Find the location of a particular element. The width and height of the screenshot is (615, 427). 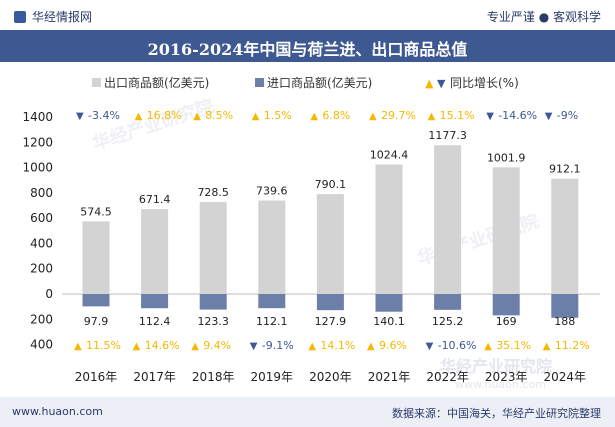

import-value-label: 169 is located at coordinates (506, 321).